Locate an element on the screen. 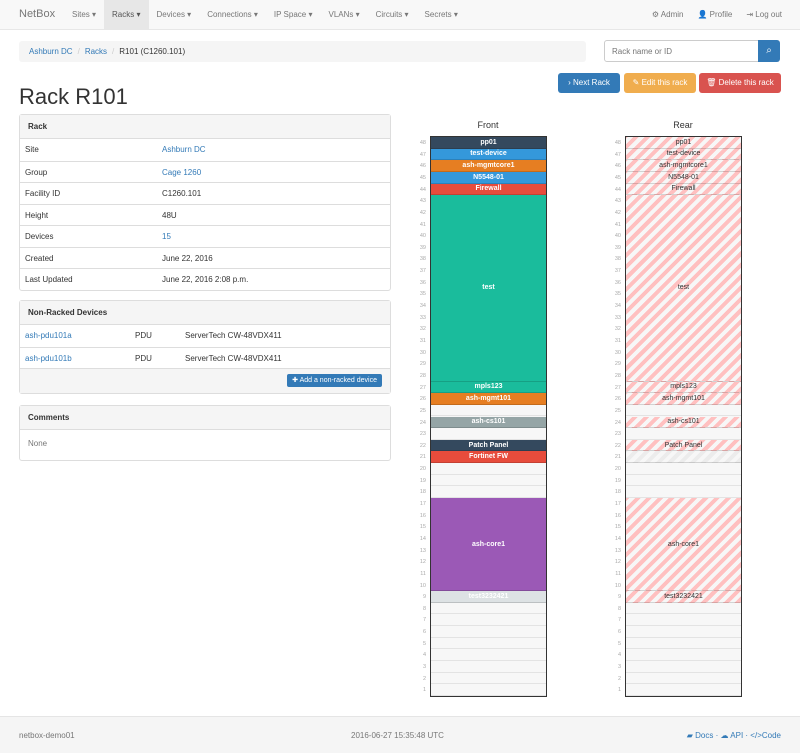 This screenshot has height=754, width=800. rack-unit-number: 34 is located at coordinates (617, 306).